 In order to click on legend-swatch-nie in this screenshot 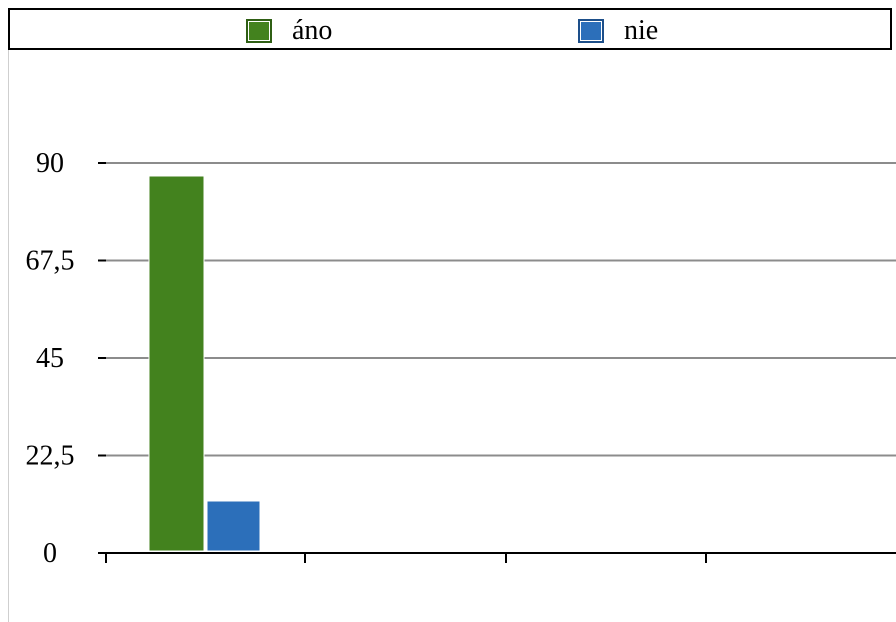, I will do `click(591, 31)`.